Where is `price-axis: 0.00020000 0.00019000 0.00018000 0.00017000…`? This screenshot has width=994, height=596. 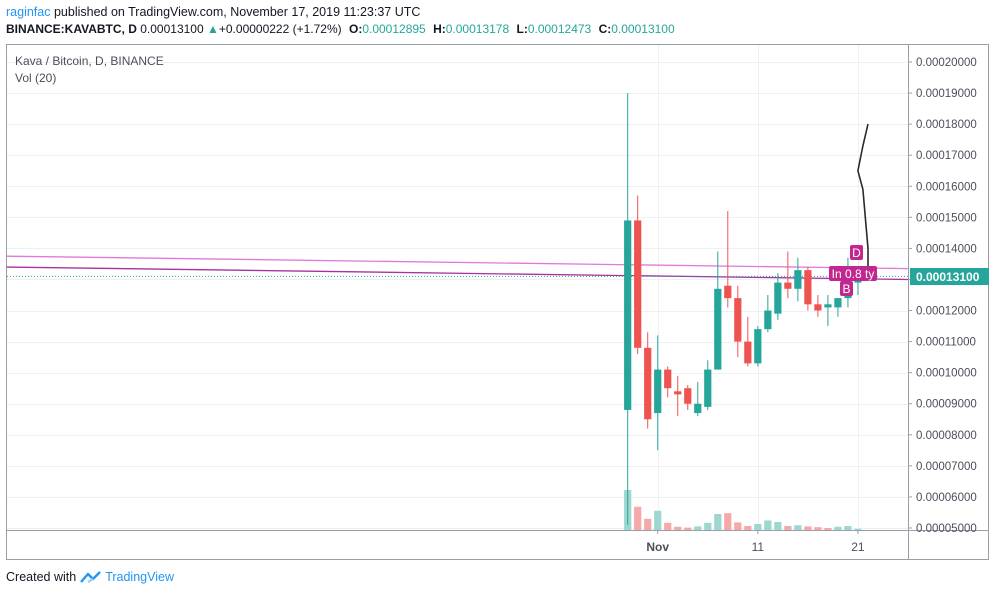 price-axis: 0.00020000 0.00019000 0.00018000 0.00017000… is located at coordinates (942, 296).